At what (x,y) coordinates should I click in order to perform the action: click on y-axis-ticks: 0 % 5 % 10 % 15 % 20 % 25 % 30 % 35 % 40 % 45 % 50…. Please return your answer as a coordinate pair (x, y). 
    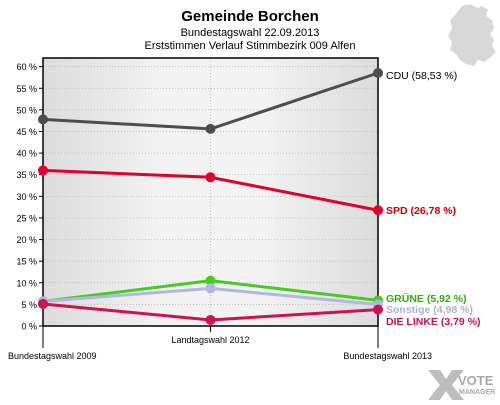
    Looking at the image, I should click on (29, 197).